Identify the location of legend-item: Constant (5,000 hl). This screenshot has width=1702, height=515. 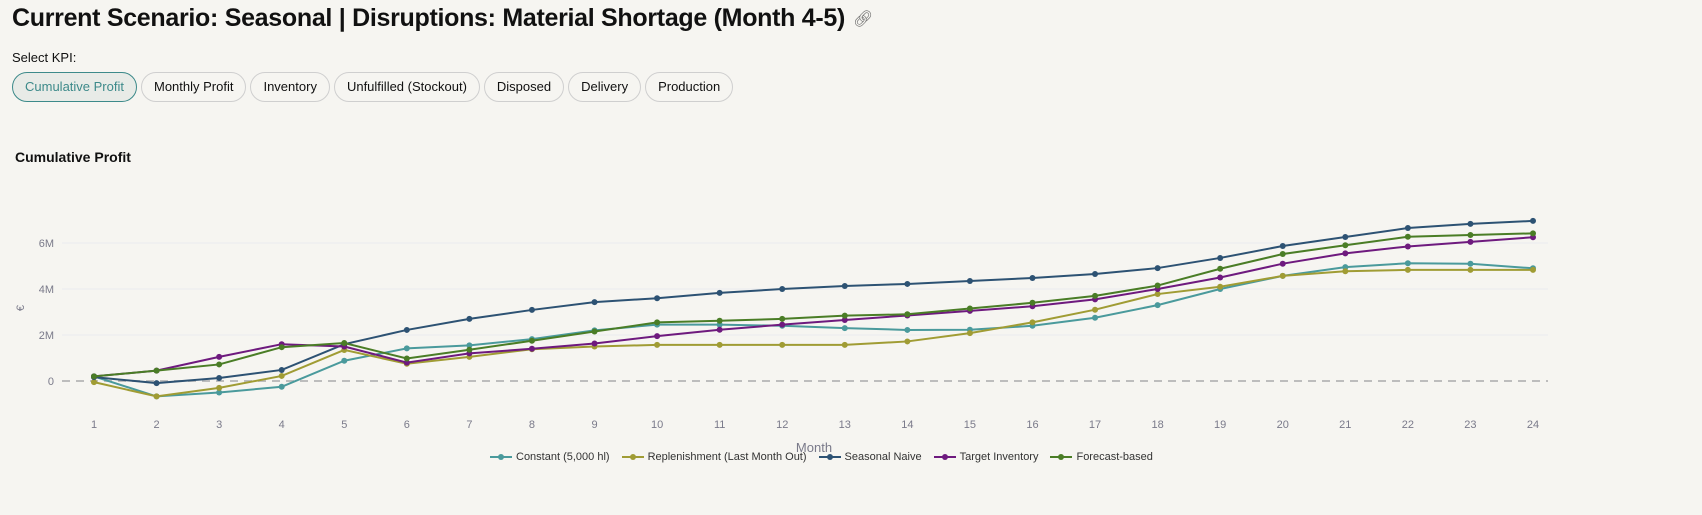
(550, 457).